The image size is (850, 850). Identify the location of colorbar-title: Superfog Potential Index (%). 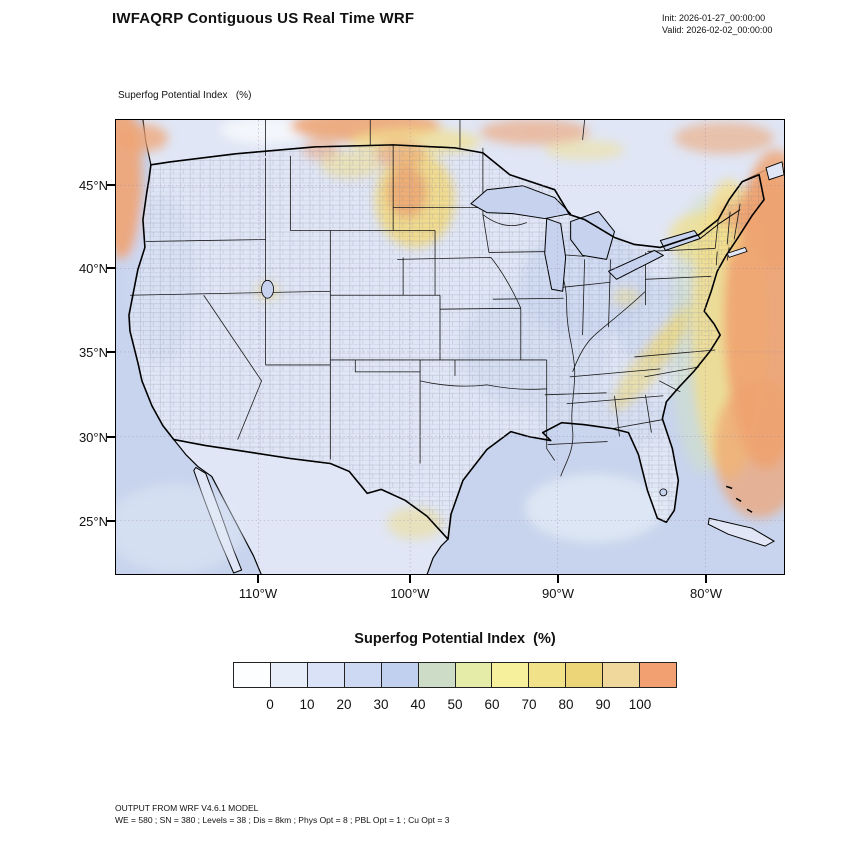
(455, 639).